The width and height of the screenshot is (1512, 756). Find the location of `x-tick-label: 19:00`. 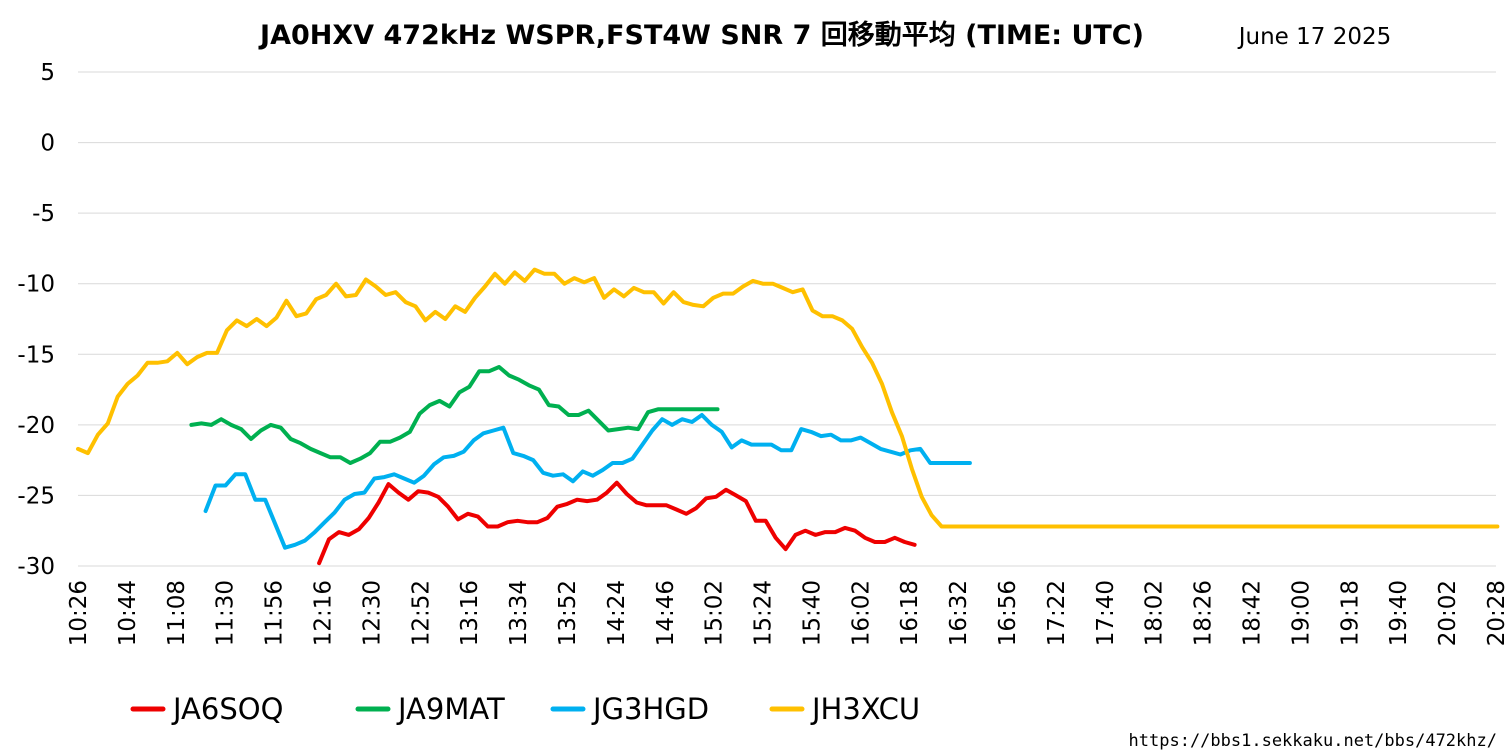

x-tick-label: 19:00 is located at coordinates (1301, 613).